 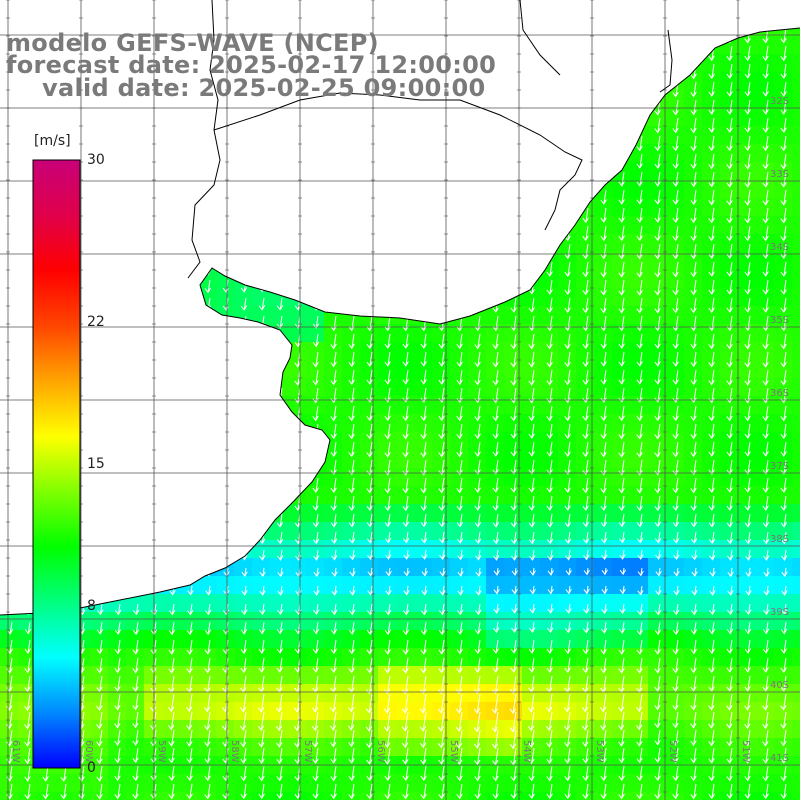 I want to click on colorbar-unit: [m/s], so click(x=52, y=141).